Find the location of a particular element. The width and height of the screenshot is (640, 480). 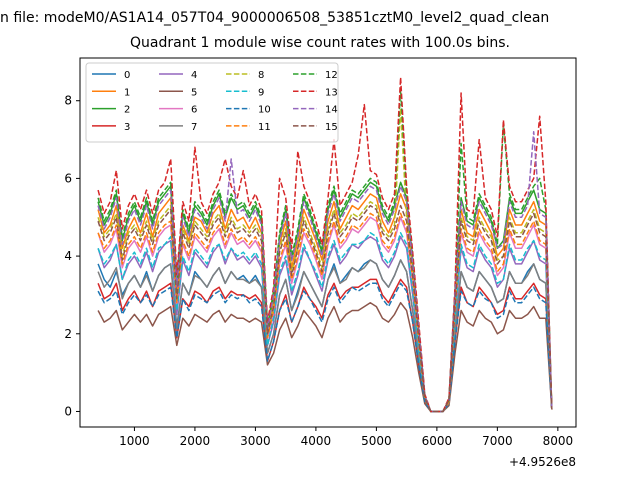

legend-label-4: 4 is located at coordinates (194, 75).